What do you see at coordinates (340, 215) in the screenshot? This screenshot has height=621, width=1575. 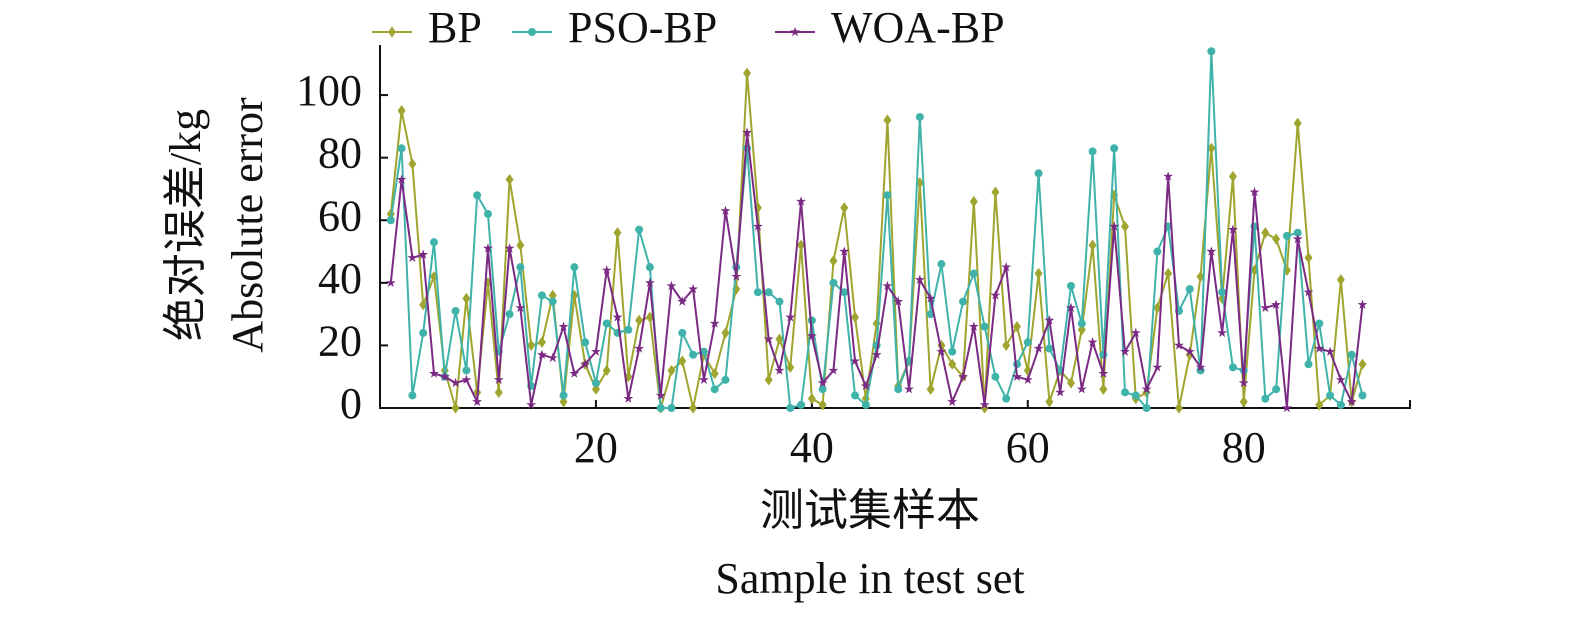 I see `y-tick-label: 60` at bounding box center [340, 215].